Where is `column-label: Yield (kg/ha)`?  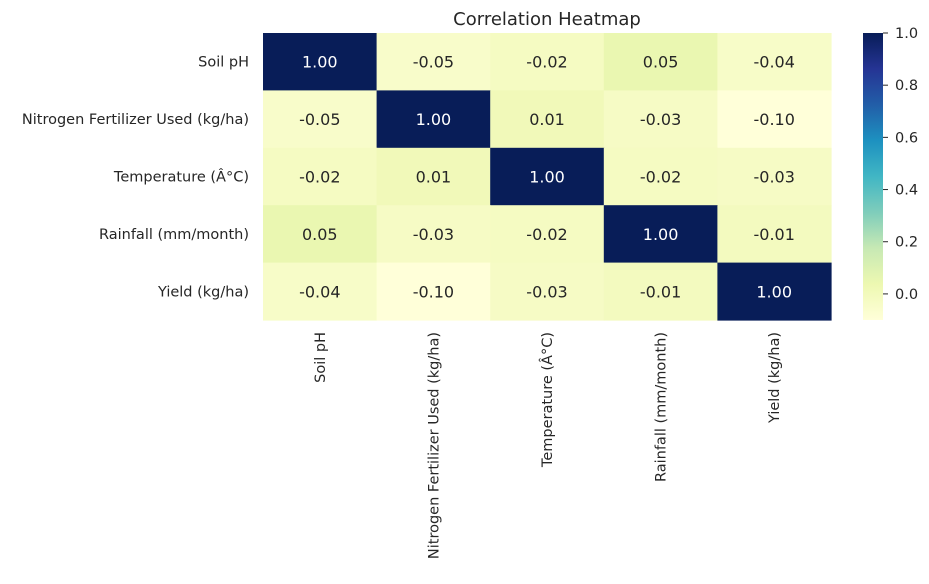
column-label: Yield (kg/ha) is located at coordinates (775, 378).